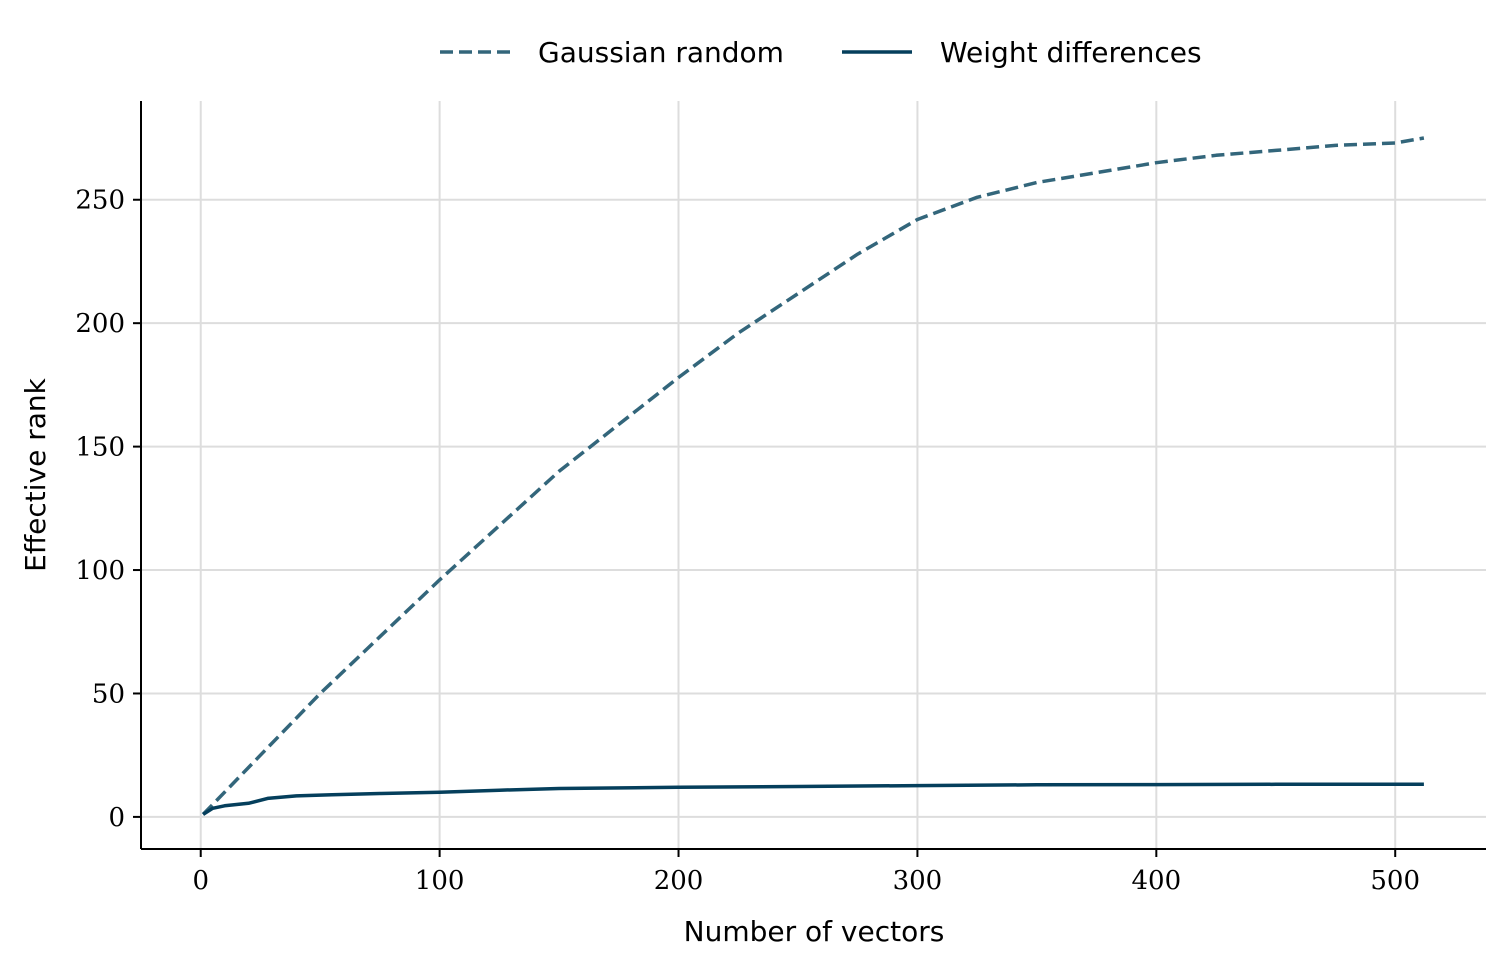 This screenshot has height=972, width=1507. What do you see at coordinates (108, 694) in the screenshot?
I see `y-tick-label: 50` at bounding box center [108, 694].